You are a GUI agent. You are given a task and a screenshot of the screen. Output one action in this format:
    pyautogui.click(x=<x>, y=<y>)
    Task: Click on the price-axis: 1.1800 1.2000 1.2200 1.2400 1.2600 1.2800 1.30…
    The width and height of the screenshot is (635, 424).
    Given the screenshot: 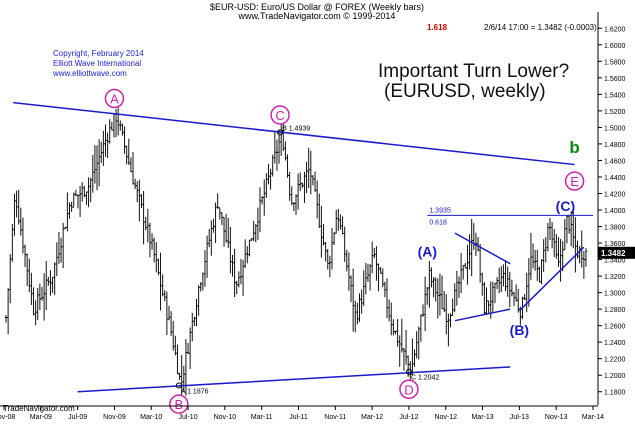 What is the action you would take?
    pyautogui.click(x=616, y=208)
    